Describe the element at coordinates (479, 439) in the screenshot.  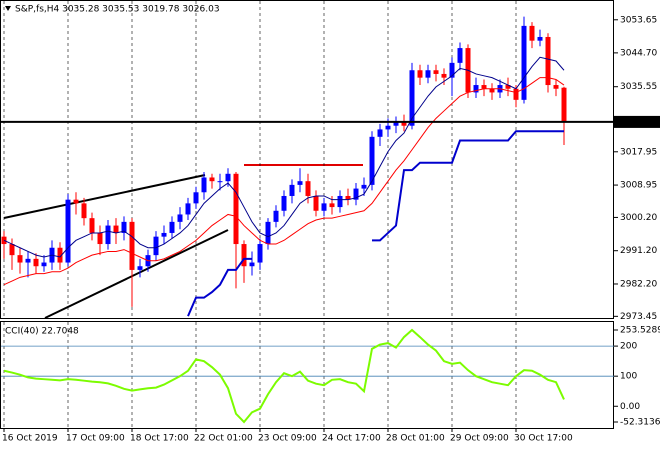
I see `x-tick-label: 29 Oct 09:00` at that location.